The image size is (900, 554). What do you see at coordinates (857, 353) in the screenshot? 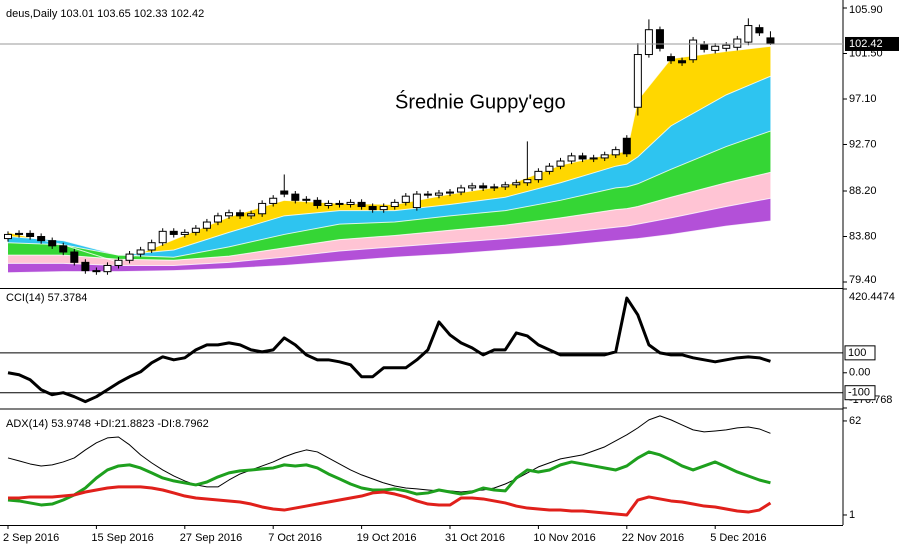
I see `level-label: 100` at bounding box center [857, 353].